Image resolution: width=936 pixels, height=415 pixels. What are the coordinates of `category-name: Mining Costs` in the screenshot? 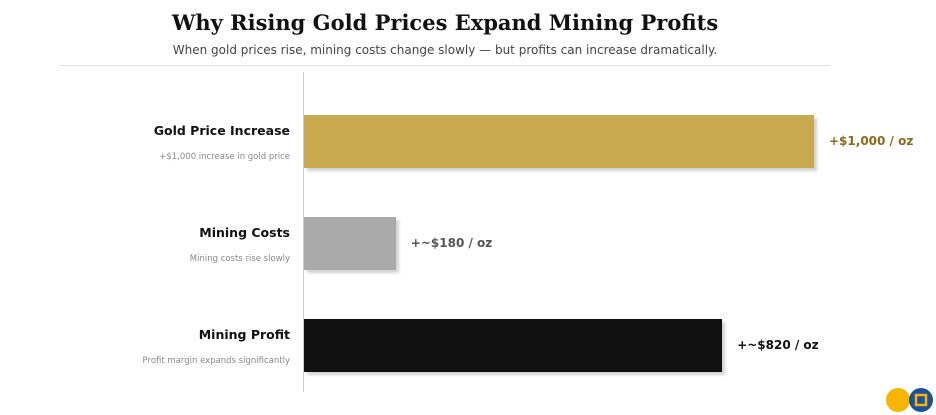 It's located at (244, 232).